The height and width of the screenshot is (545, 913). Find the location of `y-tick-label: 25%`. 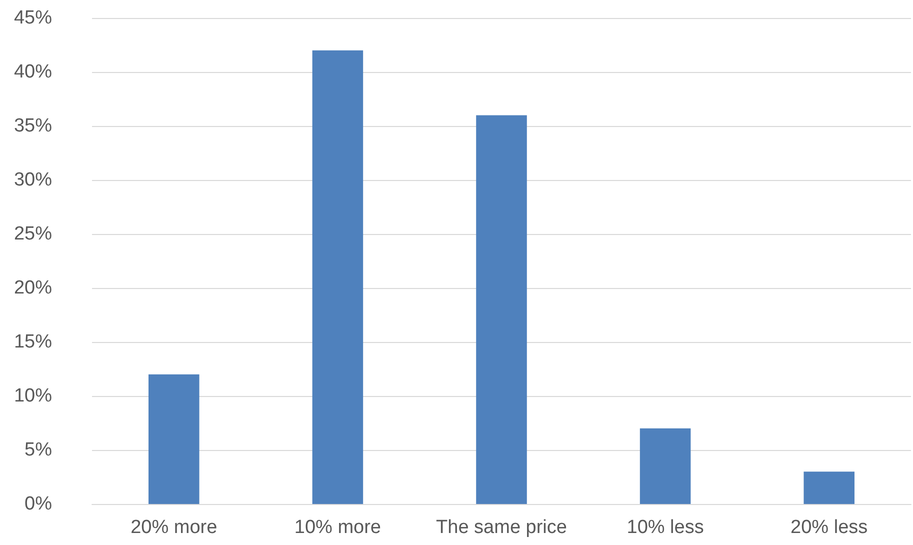

y-tick-label: 25% is located at coordinates (33, 234).